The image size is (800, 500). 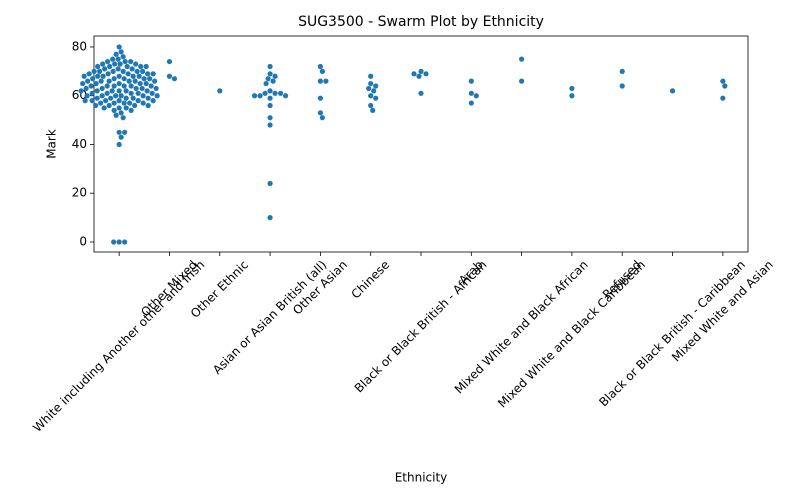 I want to click on y-axis-label: Mark, so click(x=52, y=144).